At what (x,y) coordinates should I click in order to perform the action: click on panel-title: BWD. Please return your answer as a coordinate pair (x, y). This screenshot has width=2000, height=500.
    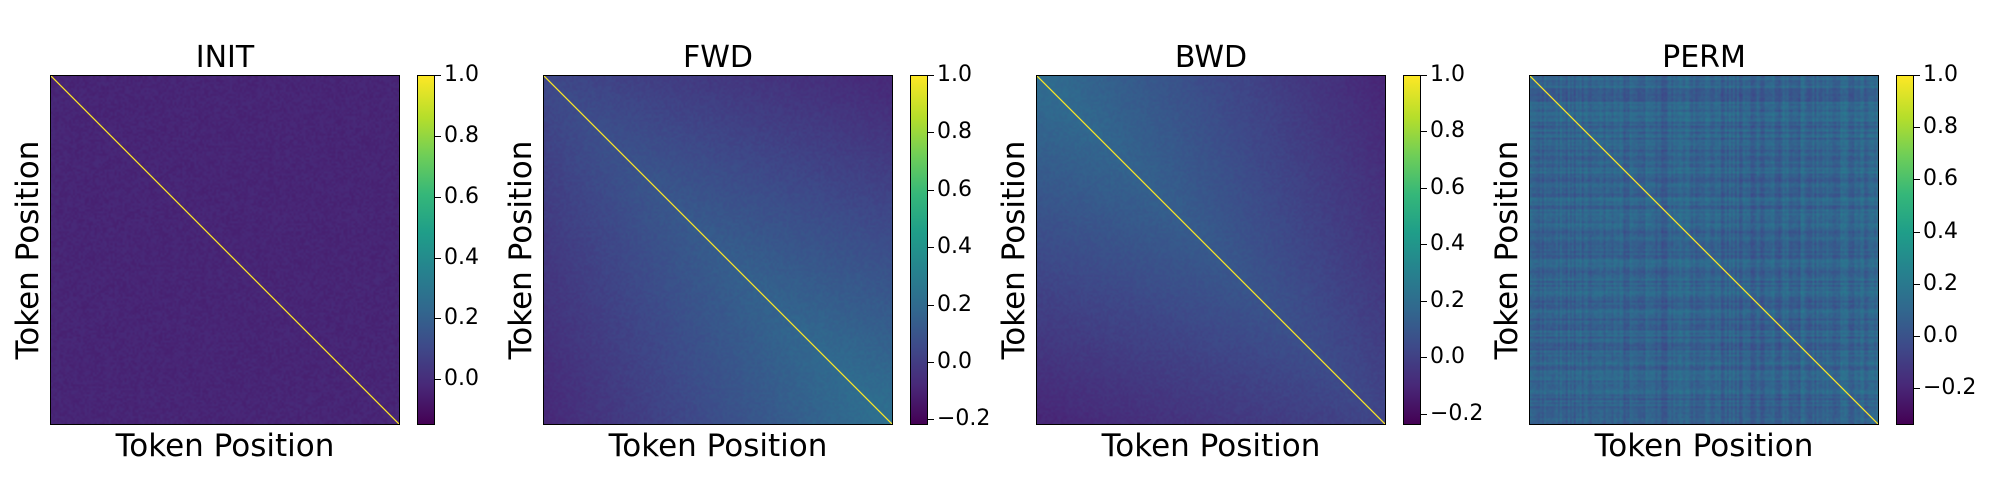
    Looking at the image, I should click on (1211, 57).